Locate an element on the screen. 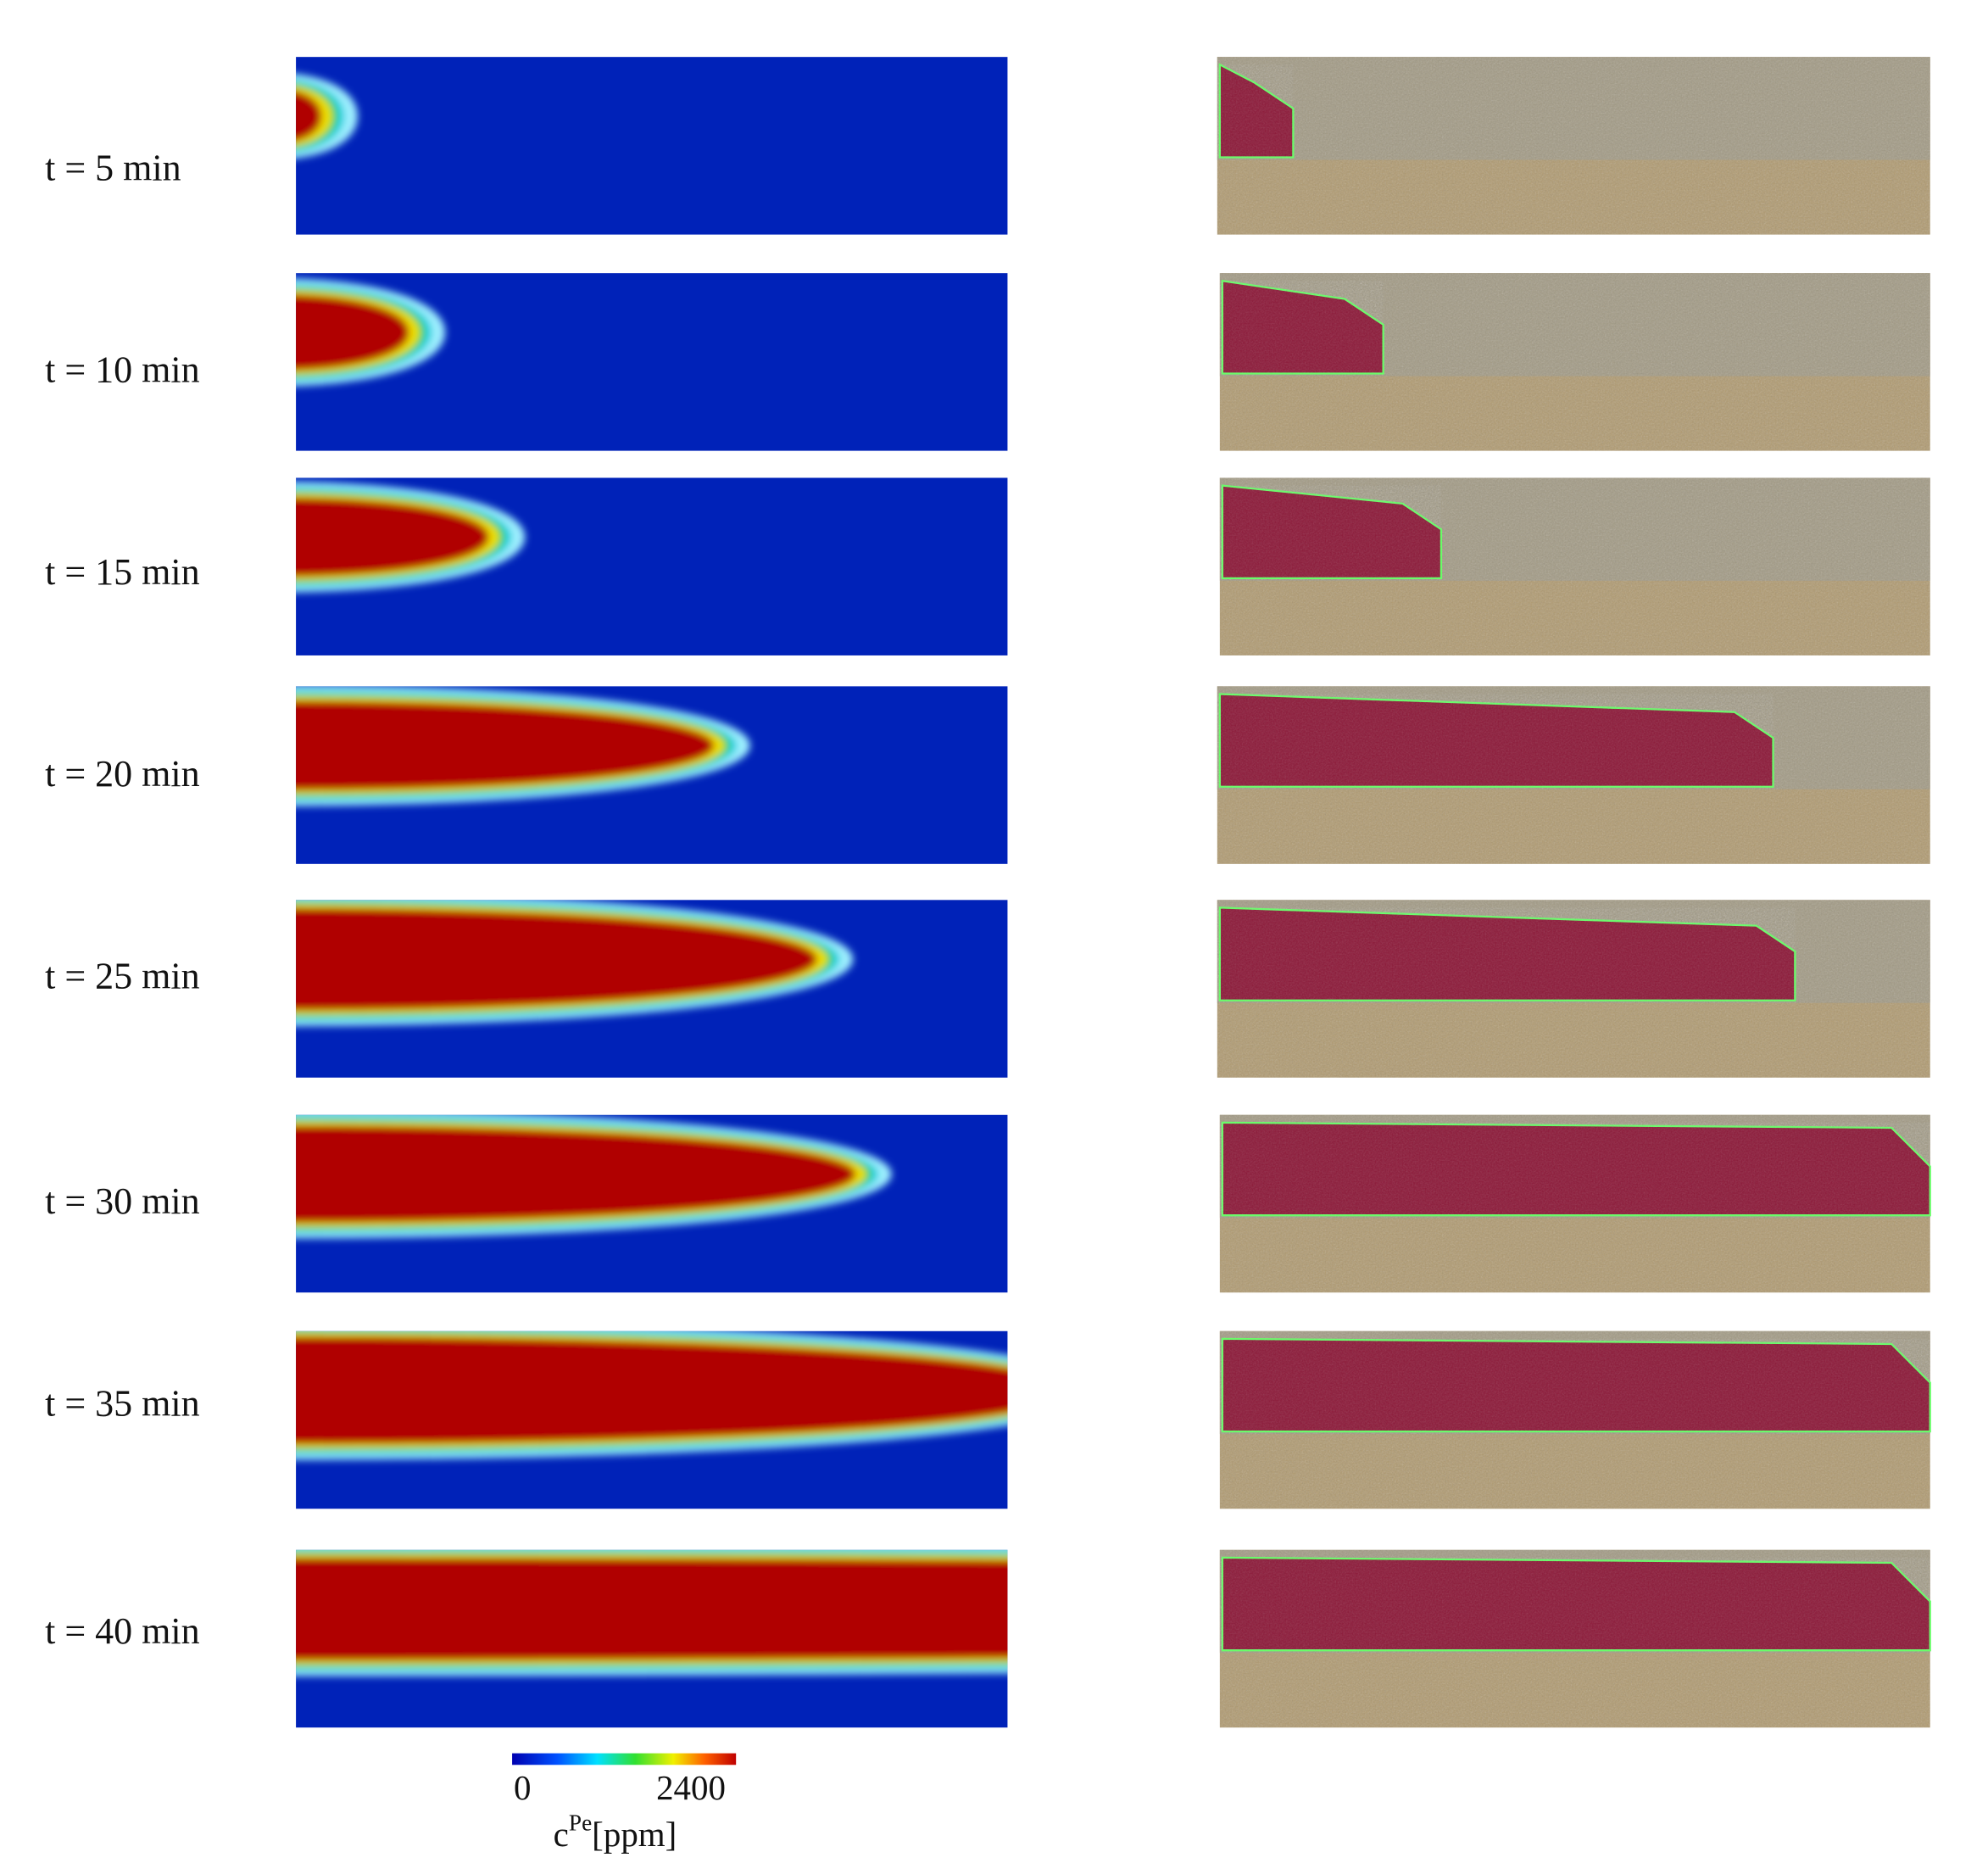 Image resolution: width=1988 pixels, height=1863 pixels. time-label: t = 30 min is located at coordinates (123, 1201).